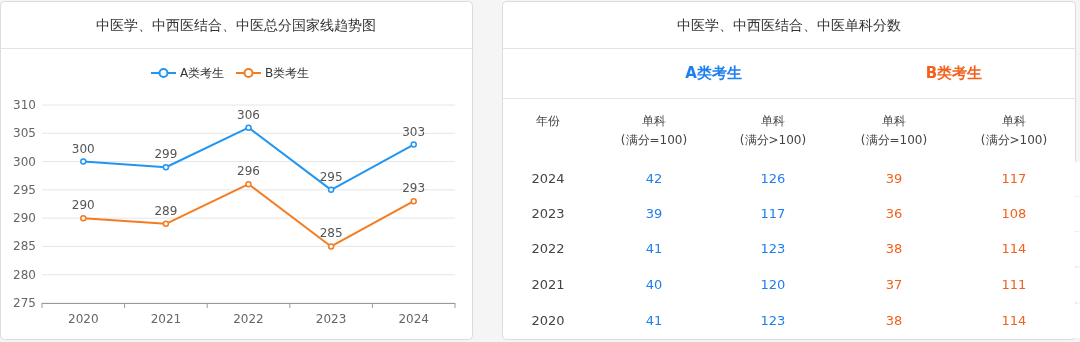  What do you see at coordinates (713, 73) in the screenshot?
I see `text: A类考生` at bounding box center [713, 73].